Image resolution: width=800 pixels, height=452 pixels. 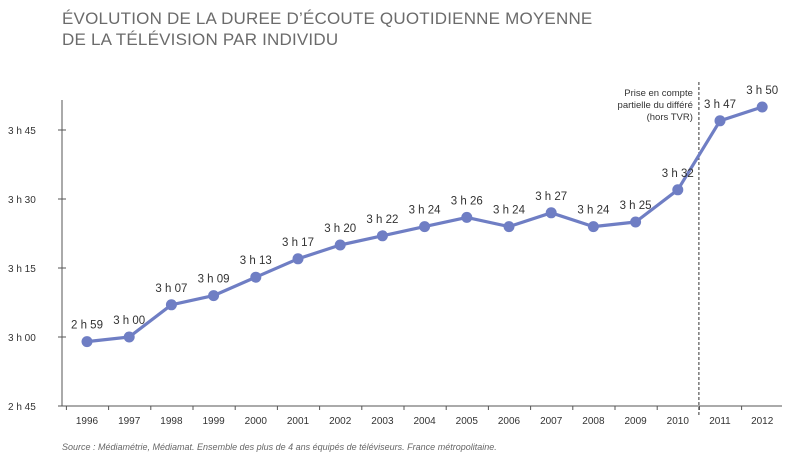 What do you see at coordinates (636, 206) in the screenshot?
I see `data-label: 3 h 25` at bounding box center [636, 206].